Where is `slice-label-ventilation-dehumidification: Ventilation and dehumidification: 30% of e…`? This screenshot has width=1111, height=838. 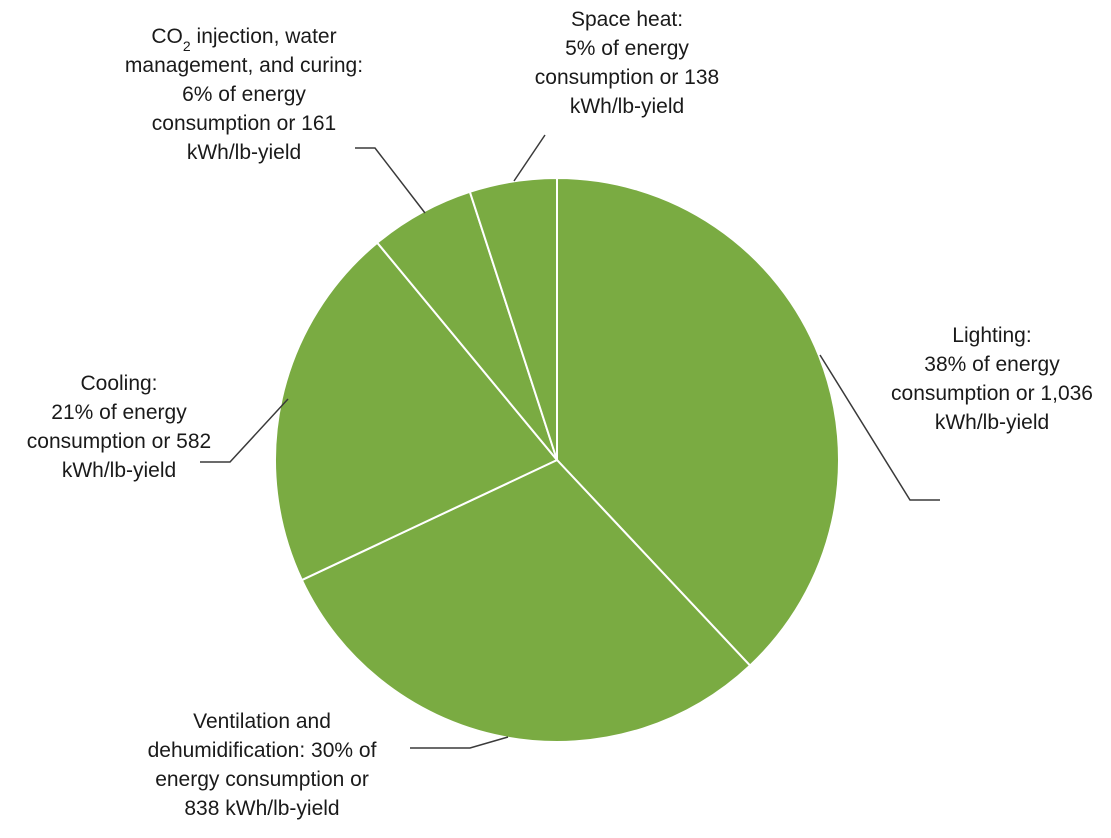
slice-label-ventilation-dehumidification: Ventilation and dehumidification: 30% of e… is located at coordinates (262, 765).